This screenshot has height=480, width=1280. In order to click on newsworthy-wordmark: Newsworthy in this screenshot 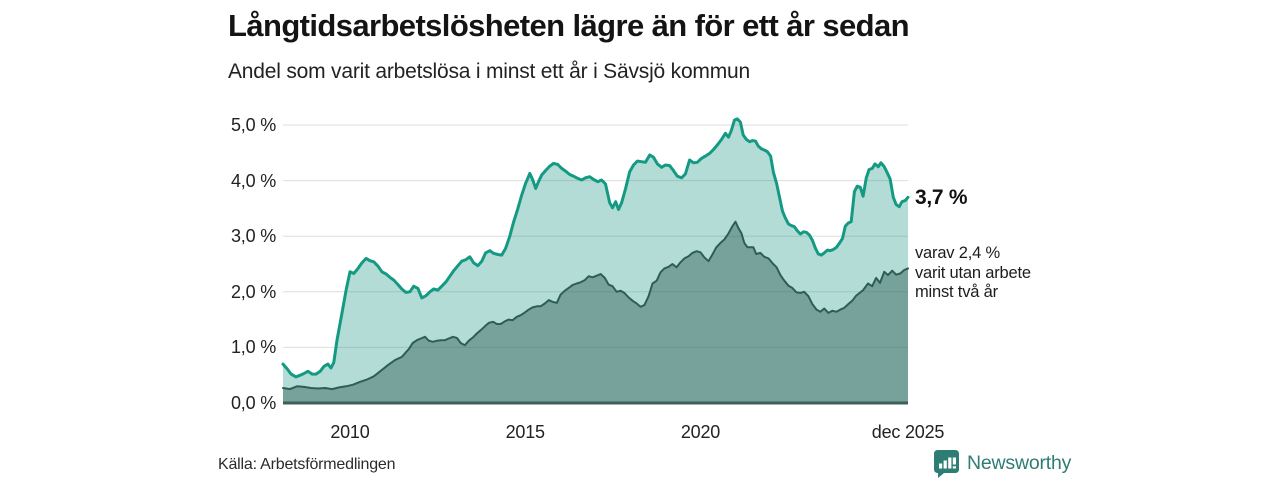, I will do `click(1019, 462)`.